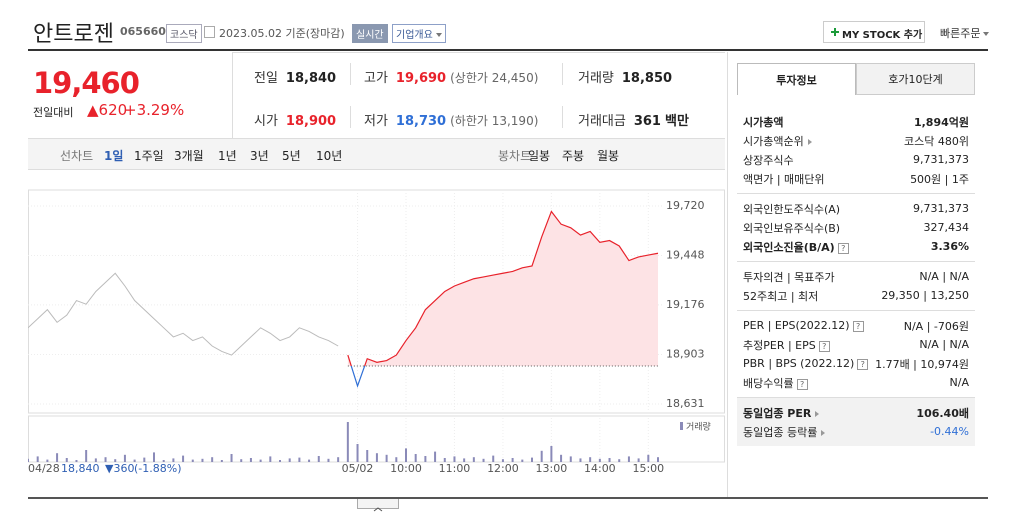 The width and height of the screenshot is (1015, 518). What do you see at coordinates (376, 154) in the screenshot?
I see `period-tabs: 선차트 봉차트 1일 1주일 3개월 1년 3년 5년 10년 일봉 주봉 월봉` at bounding box center [376, 154].